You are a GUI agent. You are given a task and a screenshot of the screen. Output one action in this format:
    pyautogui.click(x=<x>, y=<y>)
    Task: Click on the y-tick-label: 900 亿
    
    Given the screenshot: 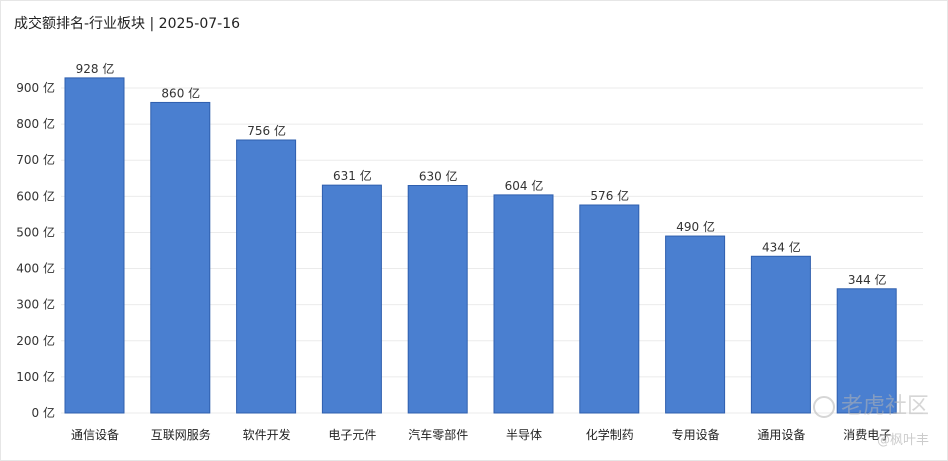 What is the action you would take?
    pyautogui.click(x=35, y=87)
    